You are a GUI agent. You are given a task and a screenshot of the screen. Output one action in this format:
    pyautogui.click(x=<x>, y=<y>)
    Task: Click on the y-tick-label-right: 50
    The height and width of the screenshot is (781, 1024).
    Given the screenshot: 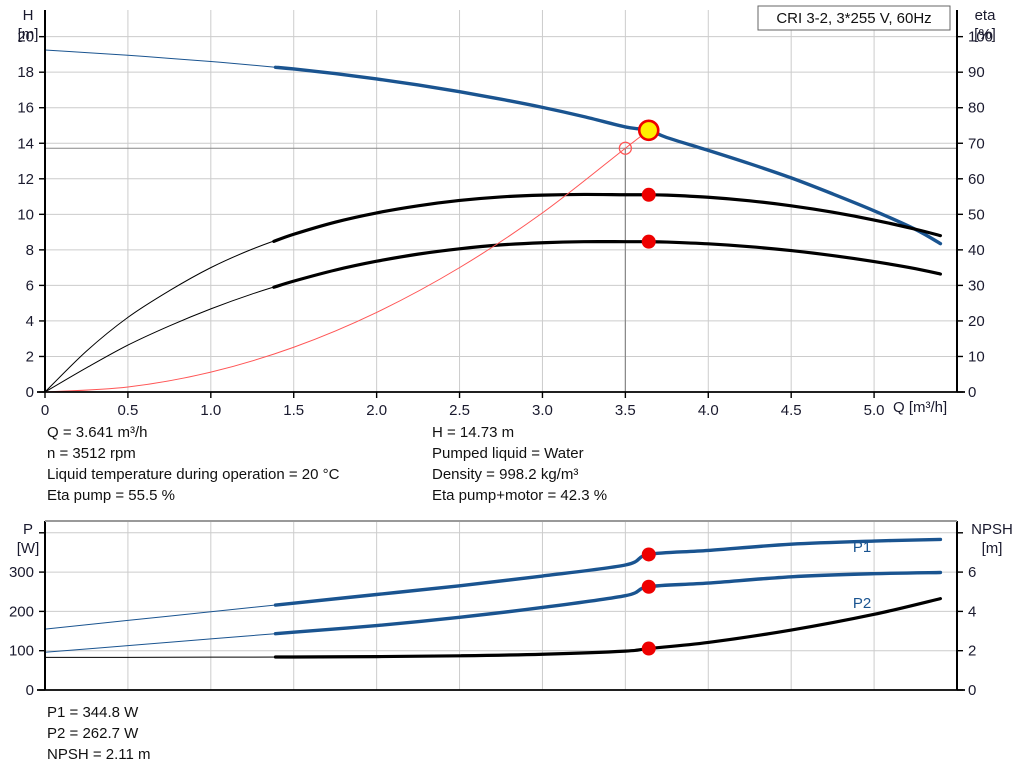 What is the action you would take?
    pyautogui.click(x=976, y=214)
    